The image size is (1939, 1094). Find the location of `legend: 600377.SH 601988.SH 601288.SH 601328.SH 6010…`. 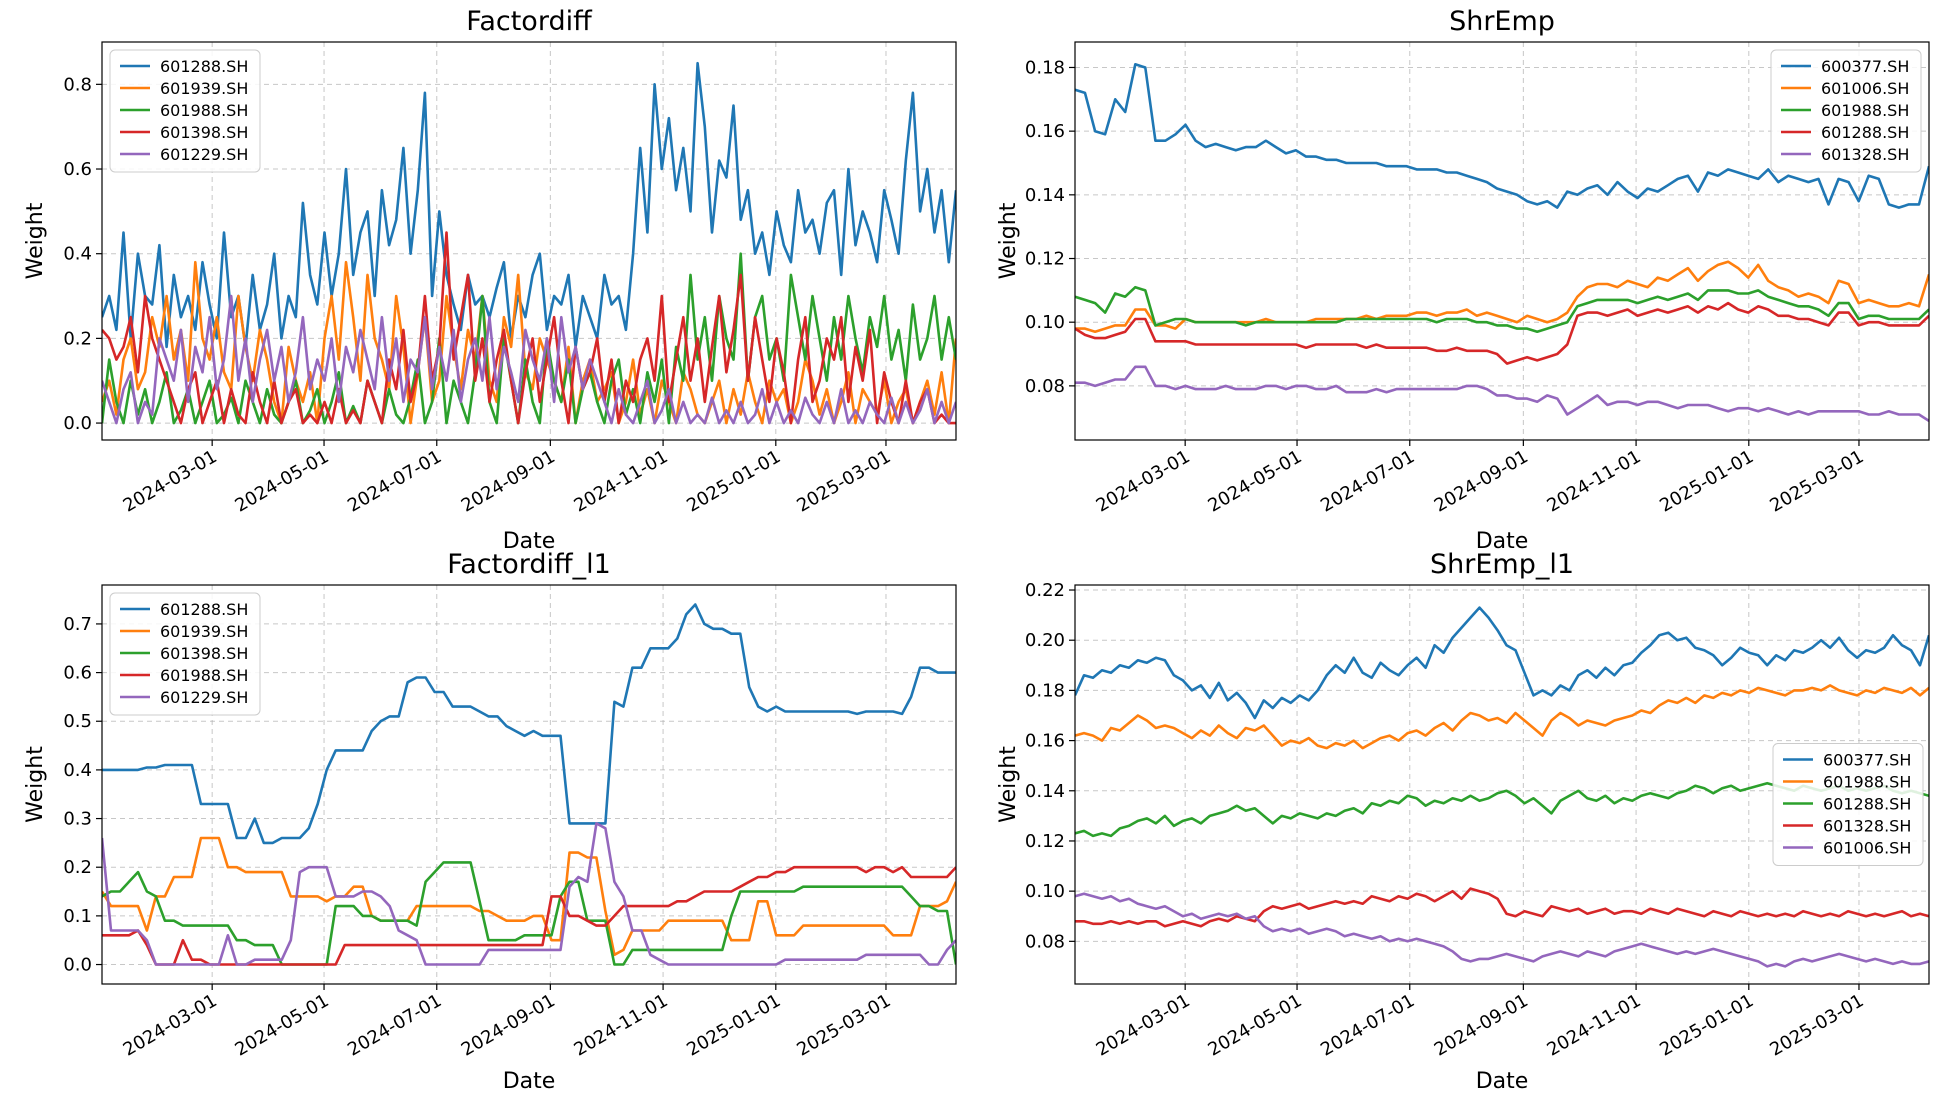

legend: 600377.SH 601988.SH 601288.SH 601328.SH 6010… is located at coordinates (1848, 804).